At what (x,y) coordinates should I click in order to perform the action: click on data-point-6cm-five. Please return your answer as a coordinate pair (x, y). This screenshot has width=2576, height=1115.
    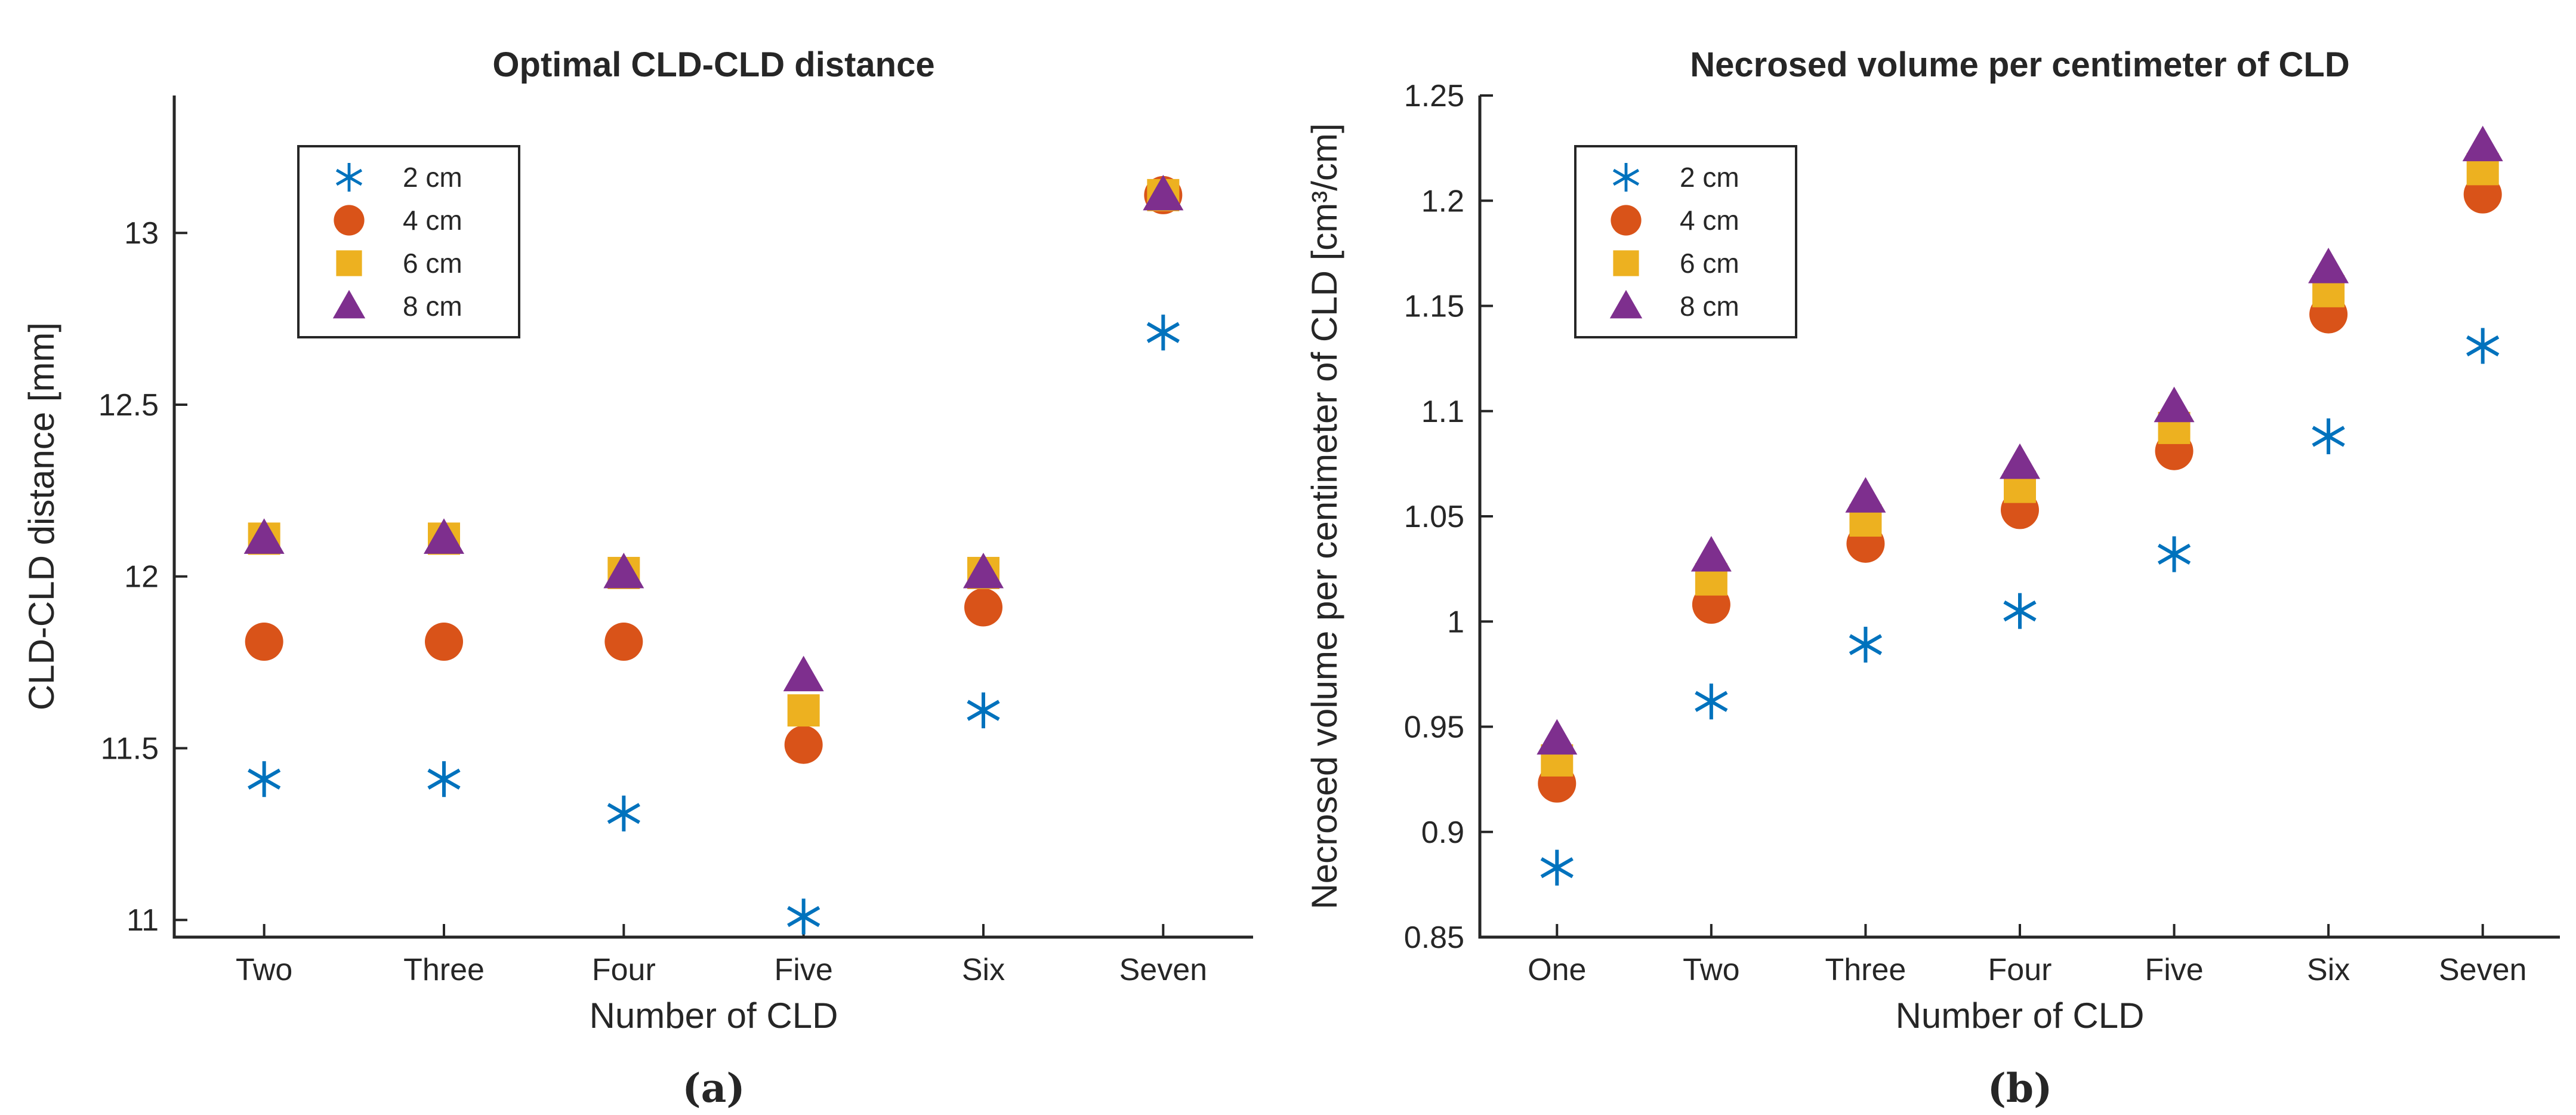
    Looking at the image, I should click on (804, 710).